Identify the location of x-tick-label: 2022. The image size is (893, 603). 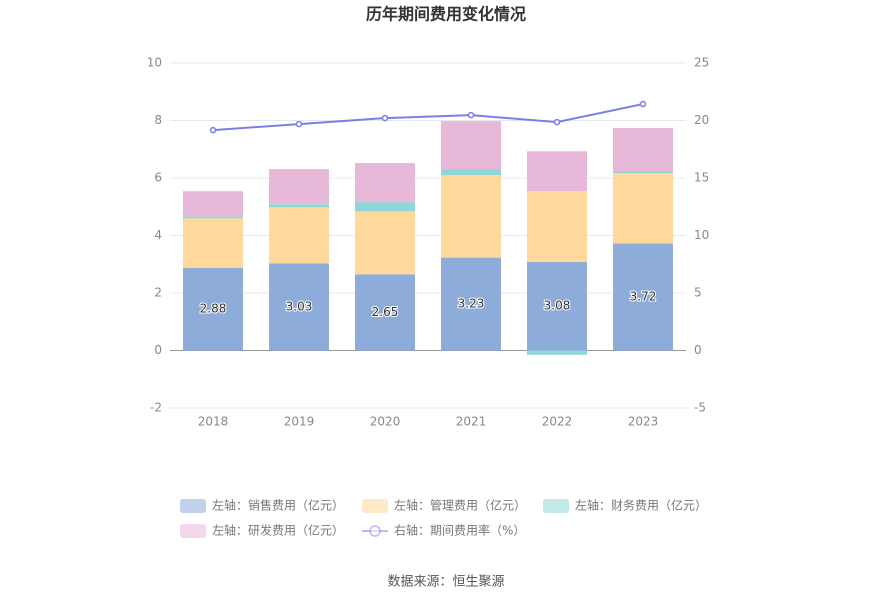
(557, 422).